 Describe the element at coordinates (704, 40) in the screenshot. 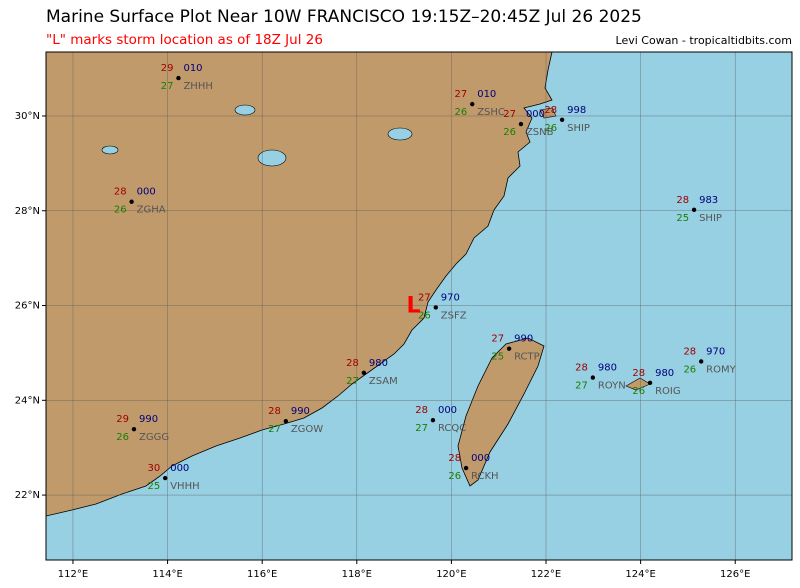

I see `credit: Levi Cowan - tropicaltidbits.com` at that location.